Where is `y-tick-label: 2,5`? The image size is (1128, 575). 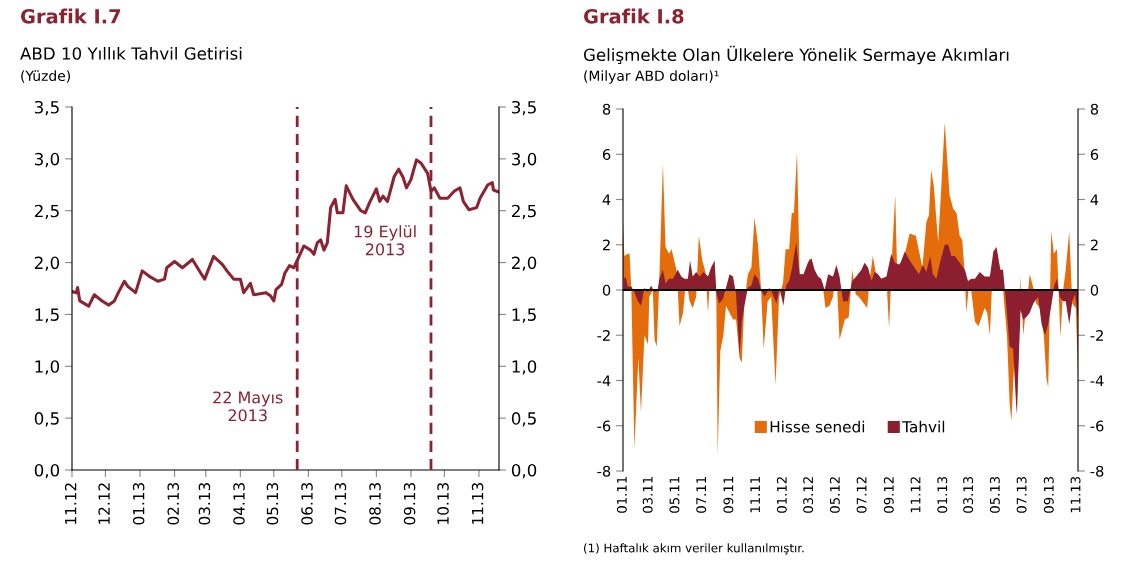 y-tick-label: 2,5 is located at coordinates (46, 211).